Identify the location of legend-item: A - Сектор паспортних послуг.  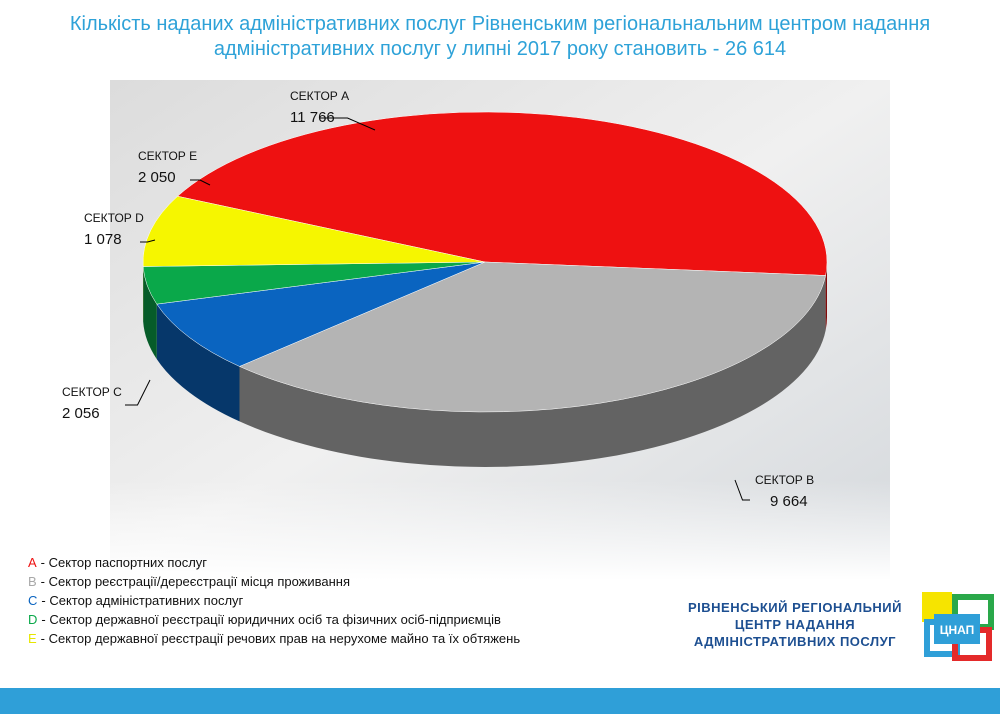
(117, 562).